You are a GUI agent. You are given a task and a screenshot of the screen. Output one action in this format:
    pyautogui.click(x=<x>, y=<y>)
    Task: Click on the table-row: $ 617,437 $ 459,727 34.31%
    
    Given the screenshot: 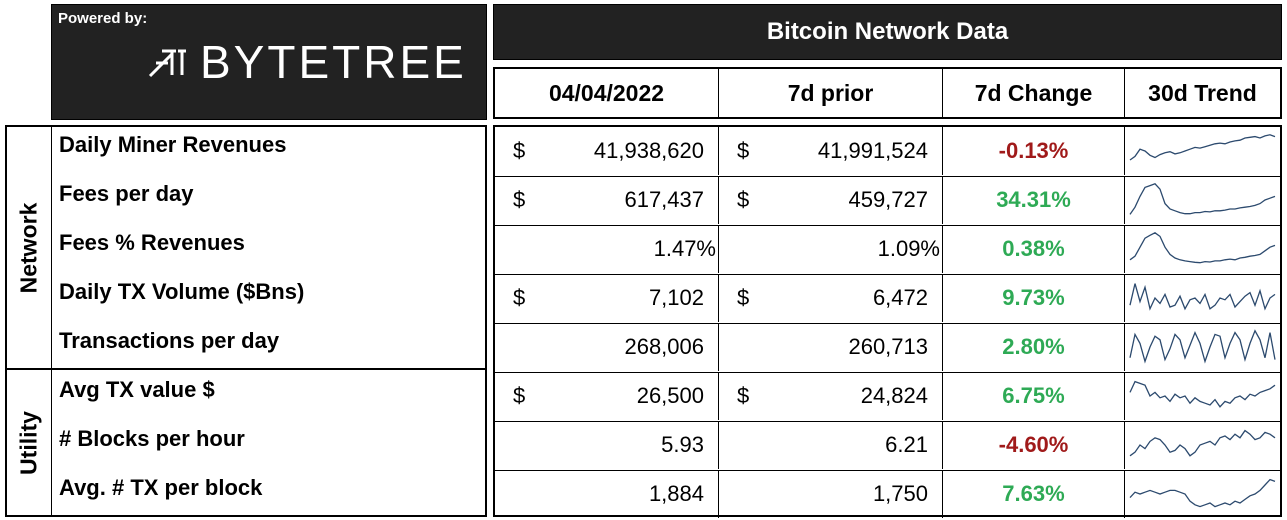 What is the action you would take?
    pyautogui.click(x=887, y=201)
    